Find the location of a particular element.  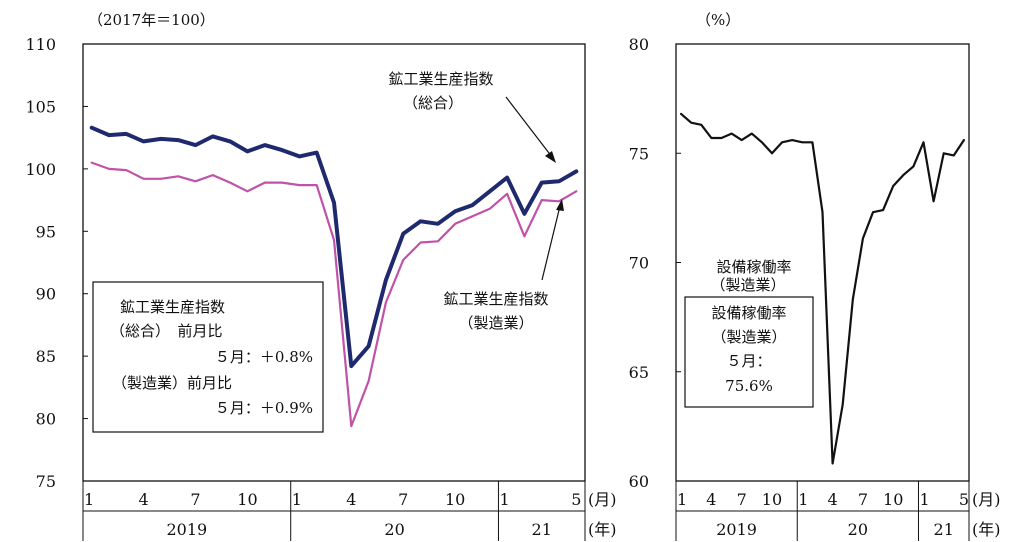

info-line: （製造業）前月比 is located at coordinates (172, 383).